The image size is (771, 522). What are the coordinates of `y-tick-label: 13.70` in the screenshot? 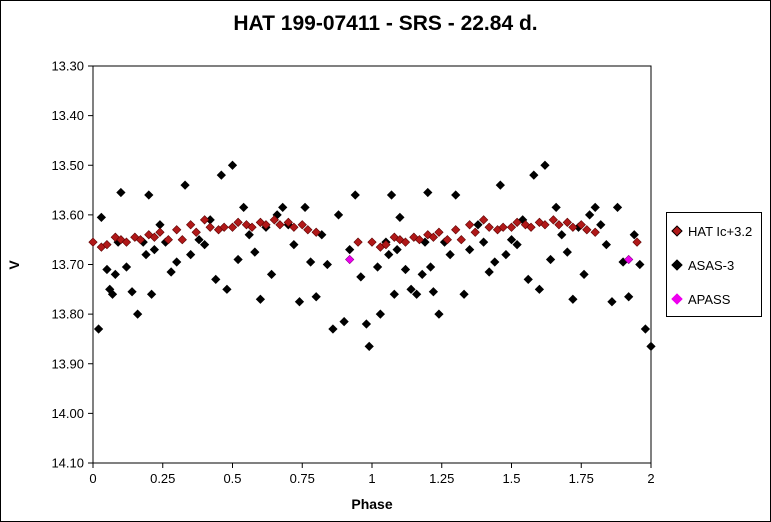 It's located at (67, 264).